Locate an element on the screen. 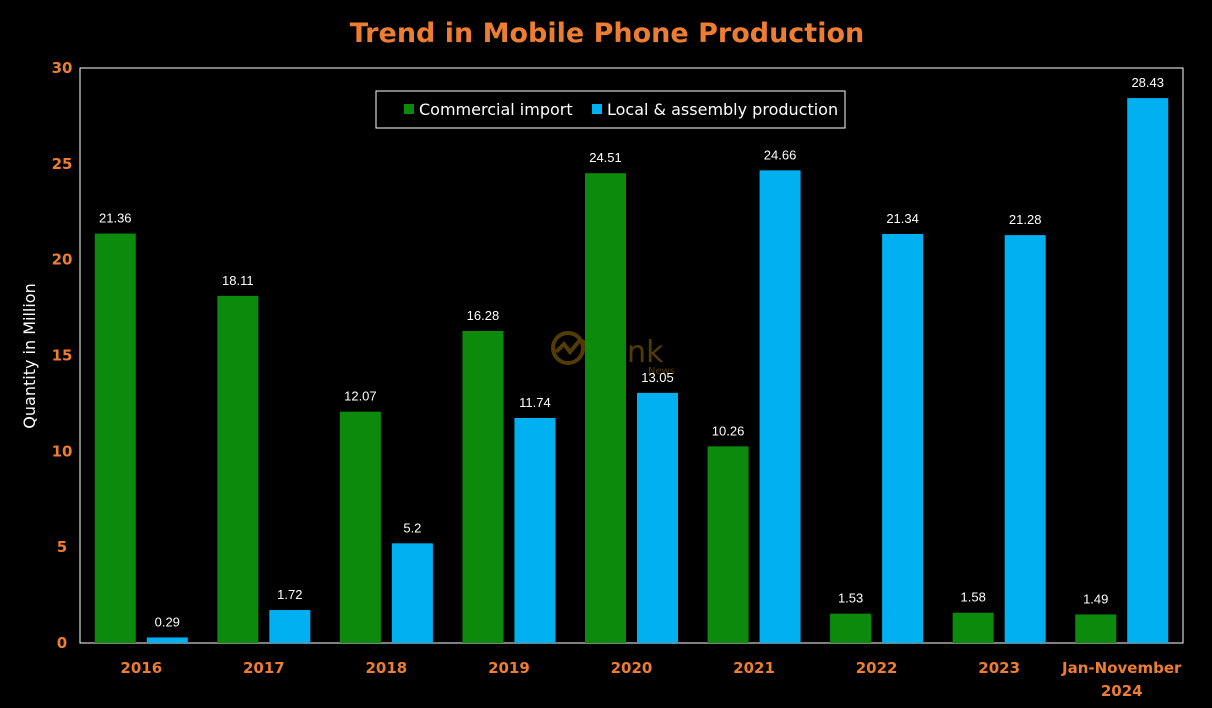  y-axis-ticks: 0 5 10 15 20 25 30 is located at coordinates (62, 355).